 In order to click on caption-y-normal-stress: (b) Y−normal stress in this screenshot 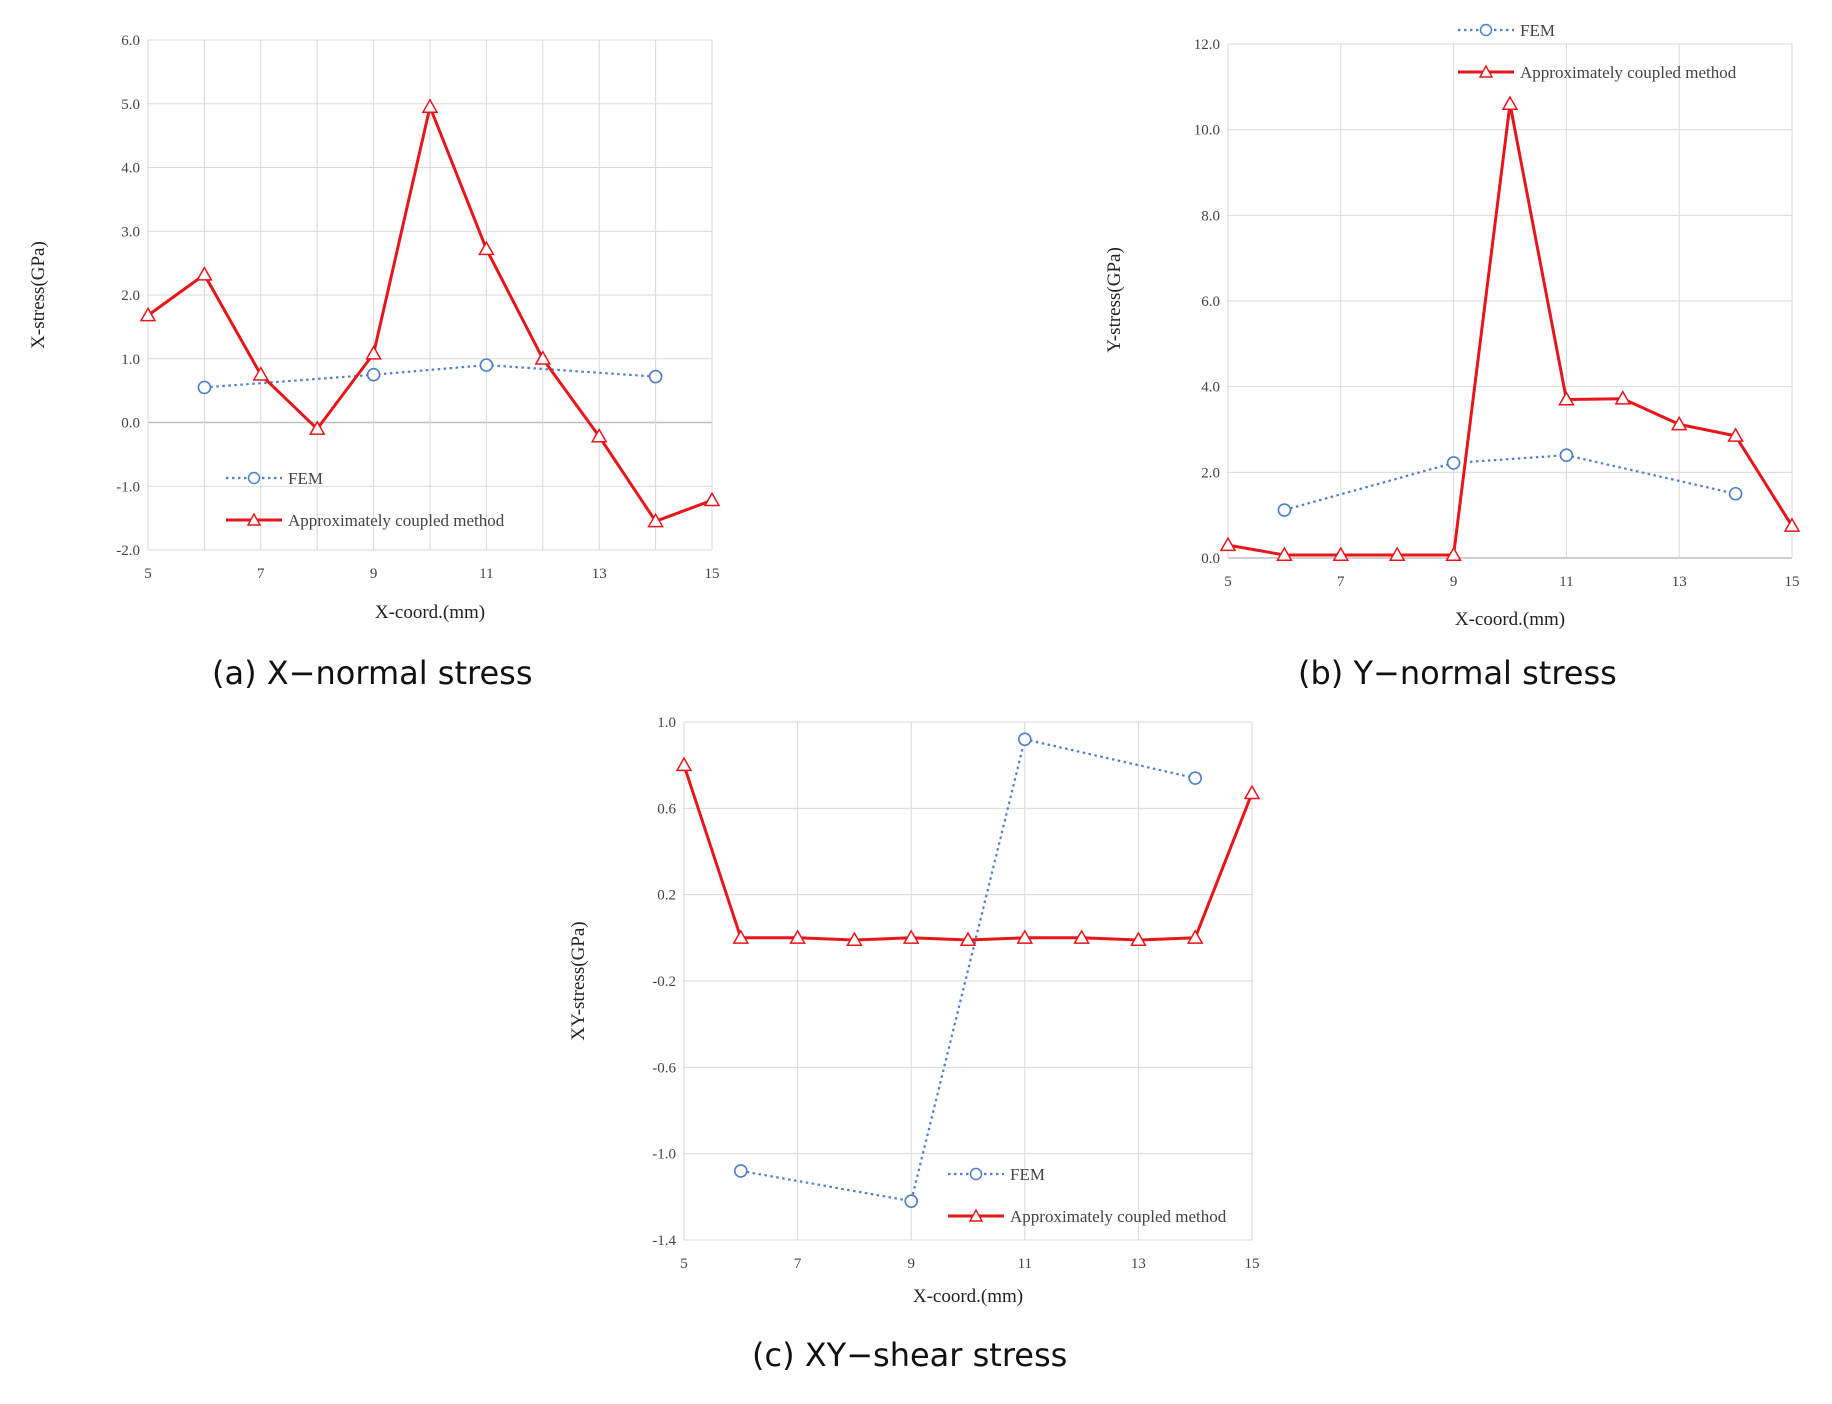, I will do `click(1457, 673)`.